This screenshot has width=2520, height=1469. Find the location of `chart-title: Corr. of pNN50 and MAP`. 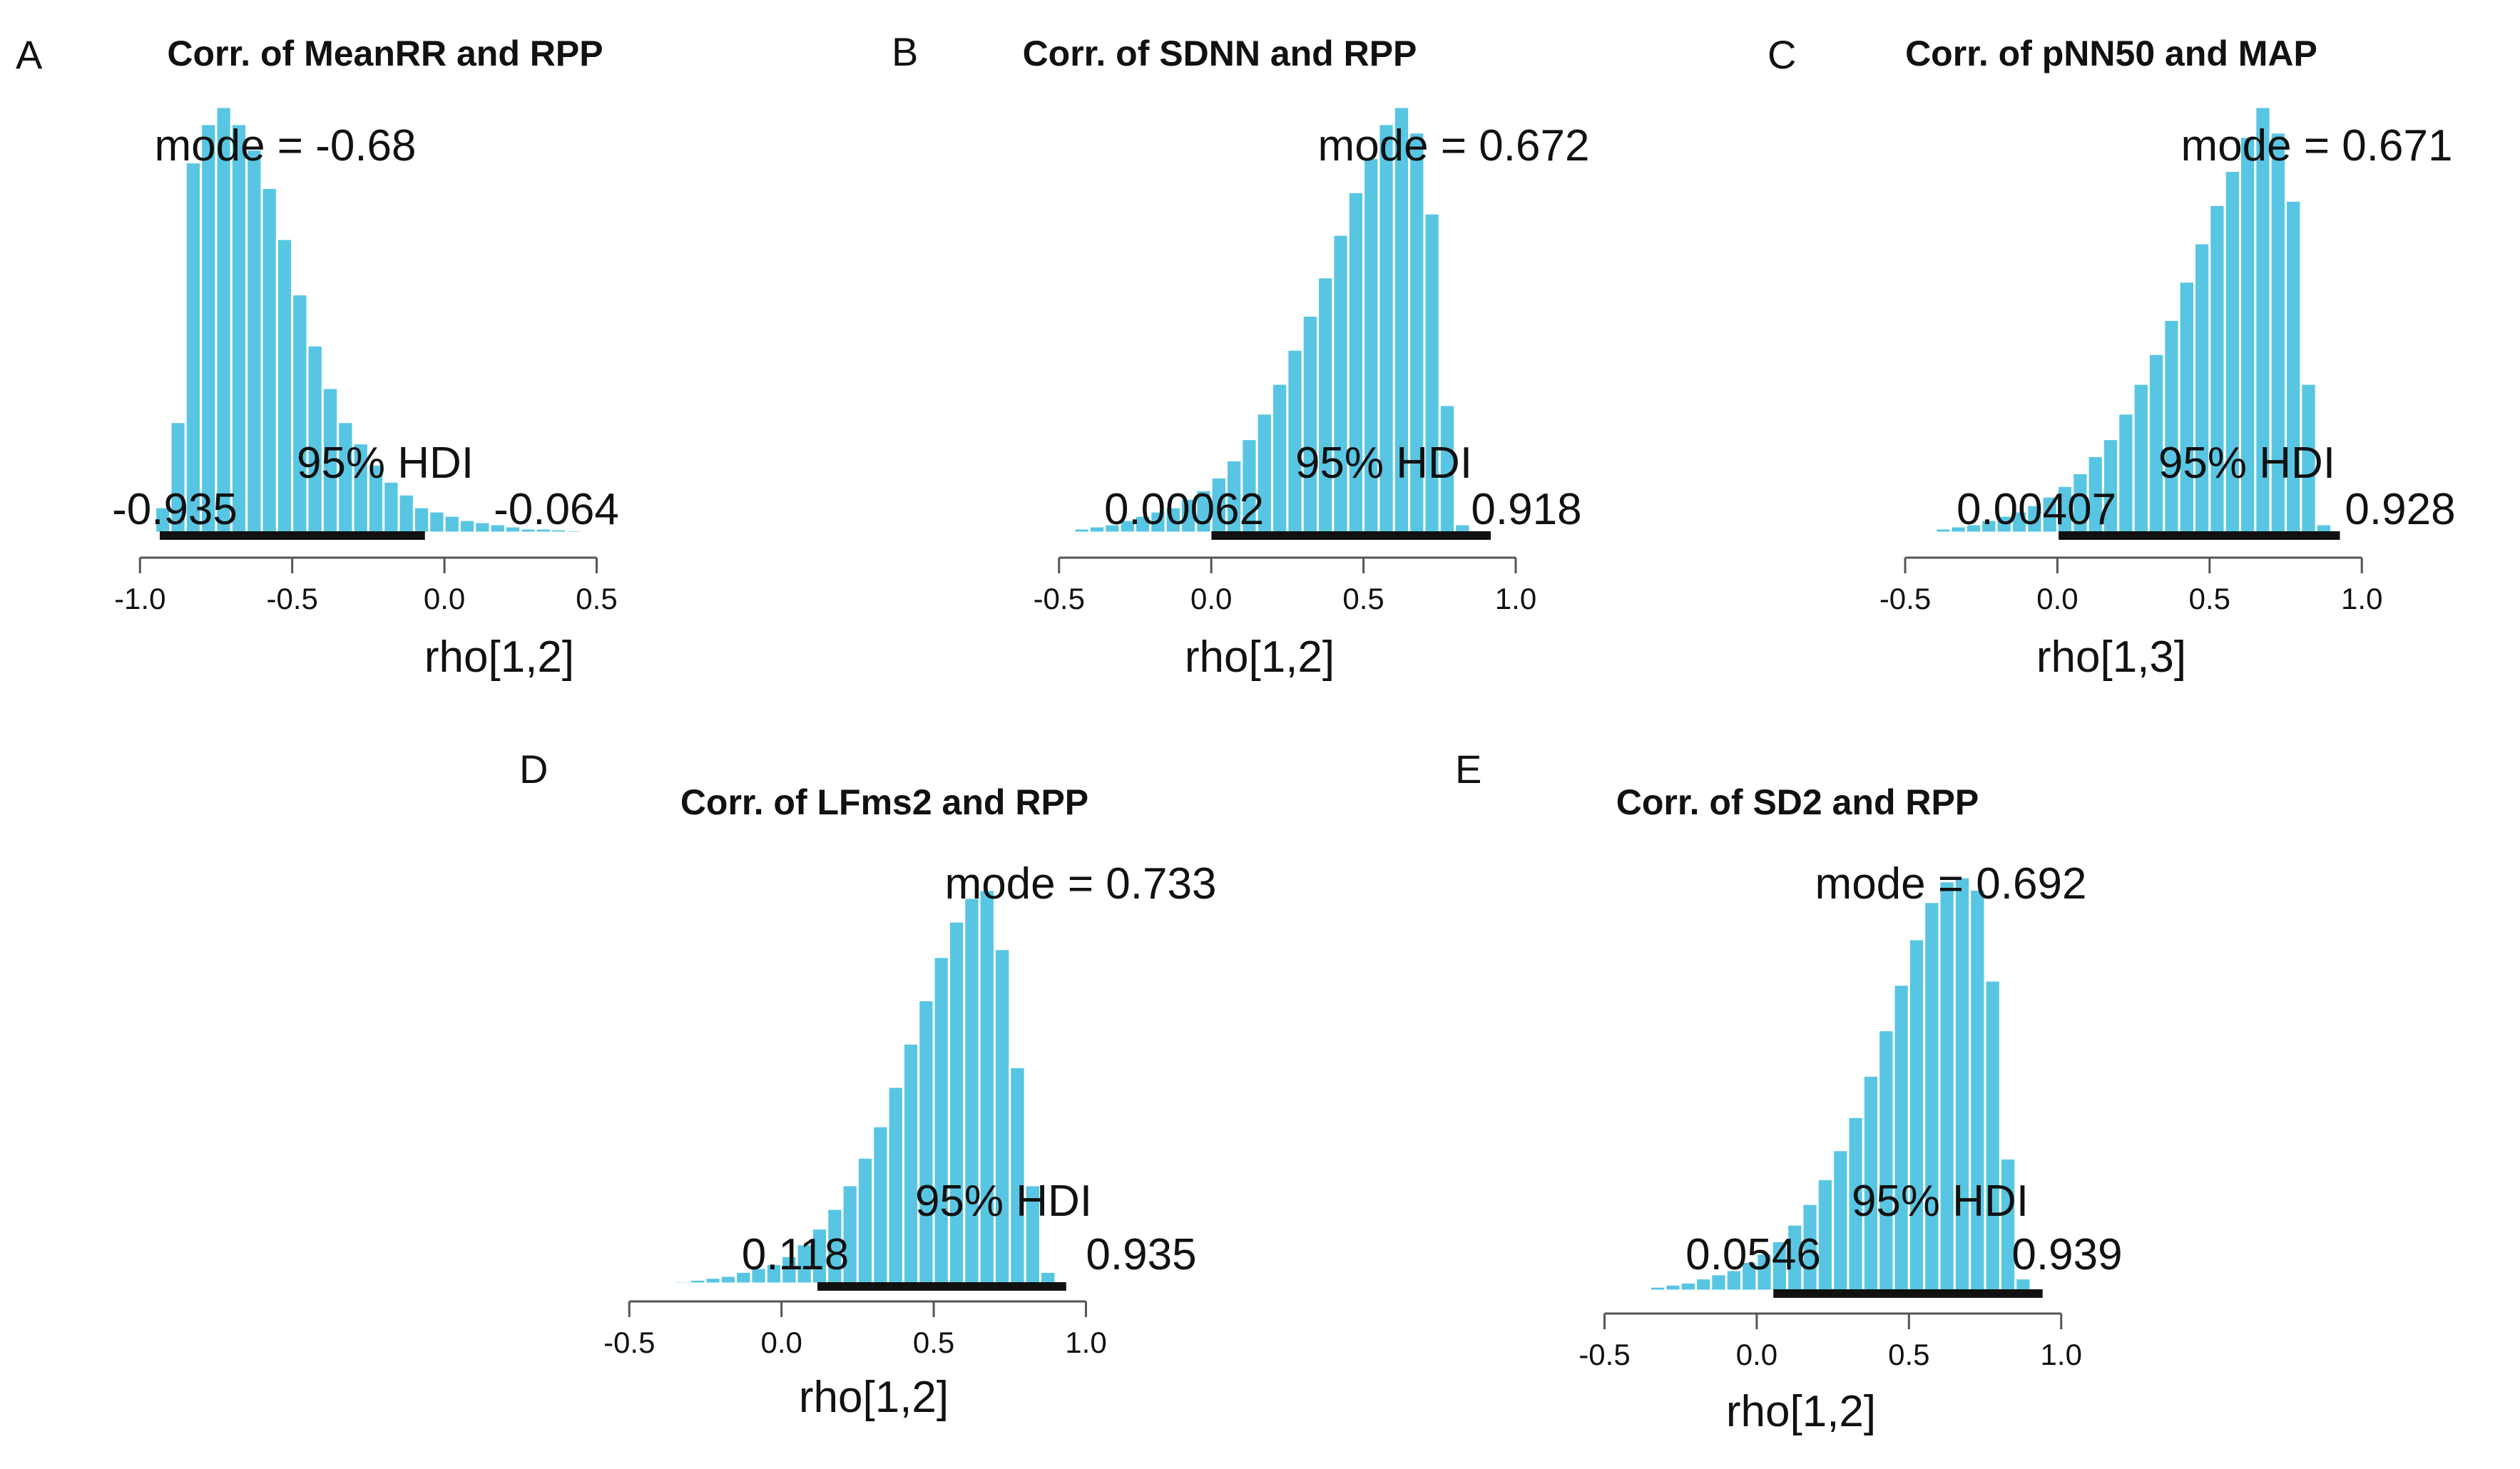

chart-title: Corr. of pNN50 and MAP is located at coordinates (2111, 53).